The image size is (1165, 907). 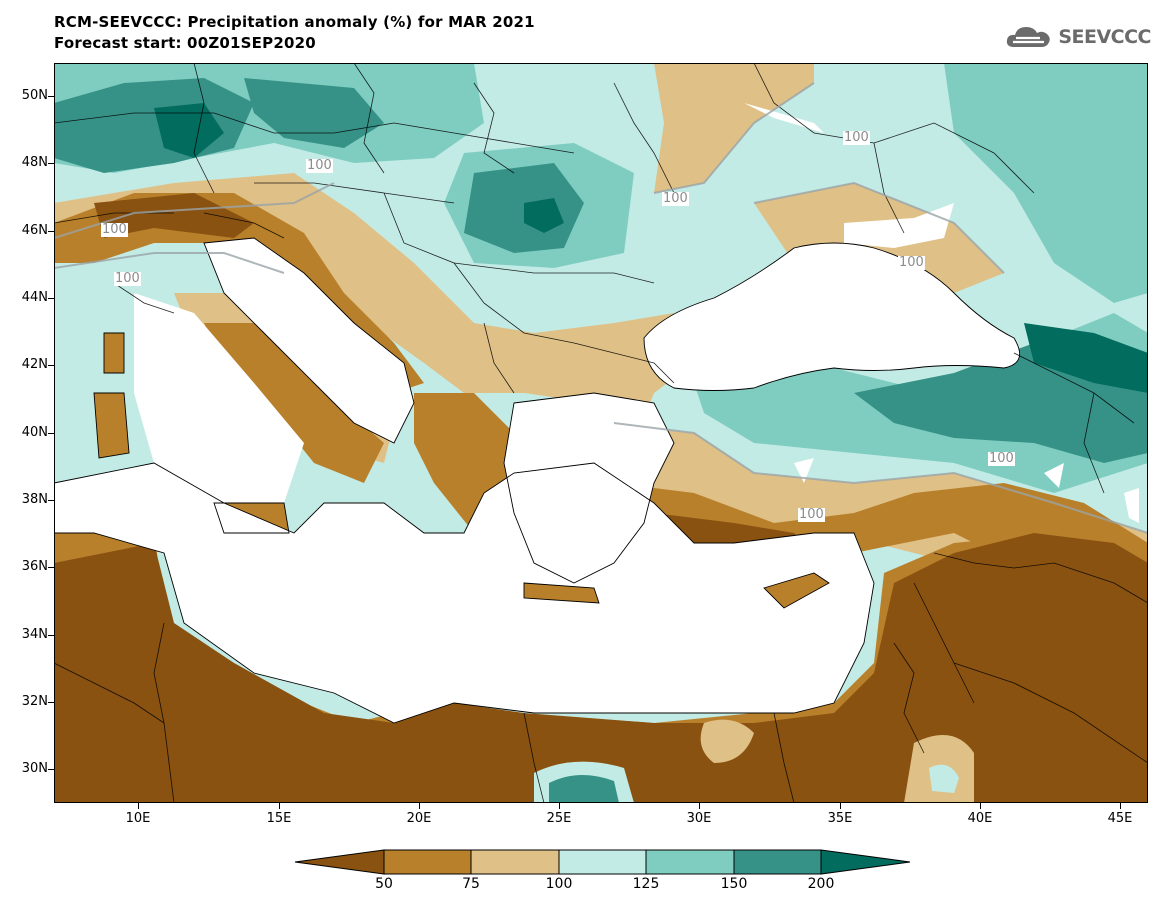 What do you see at coordinates (34, 499) in the screenshot?
I see `lat-label-38n: 38N` at bounding box center [34, 499].